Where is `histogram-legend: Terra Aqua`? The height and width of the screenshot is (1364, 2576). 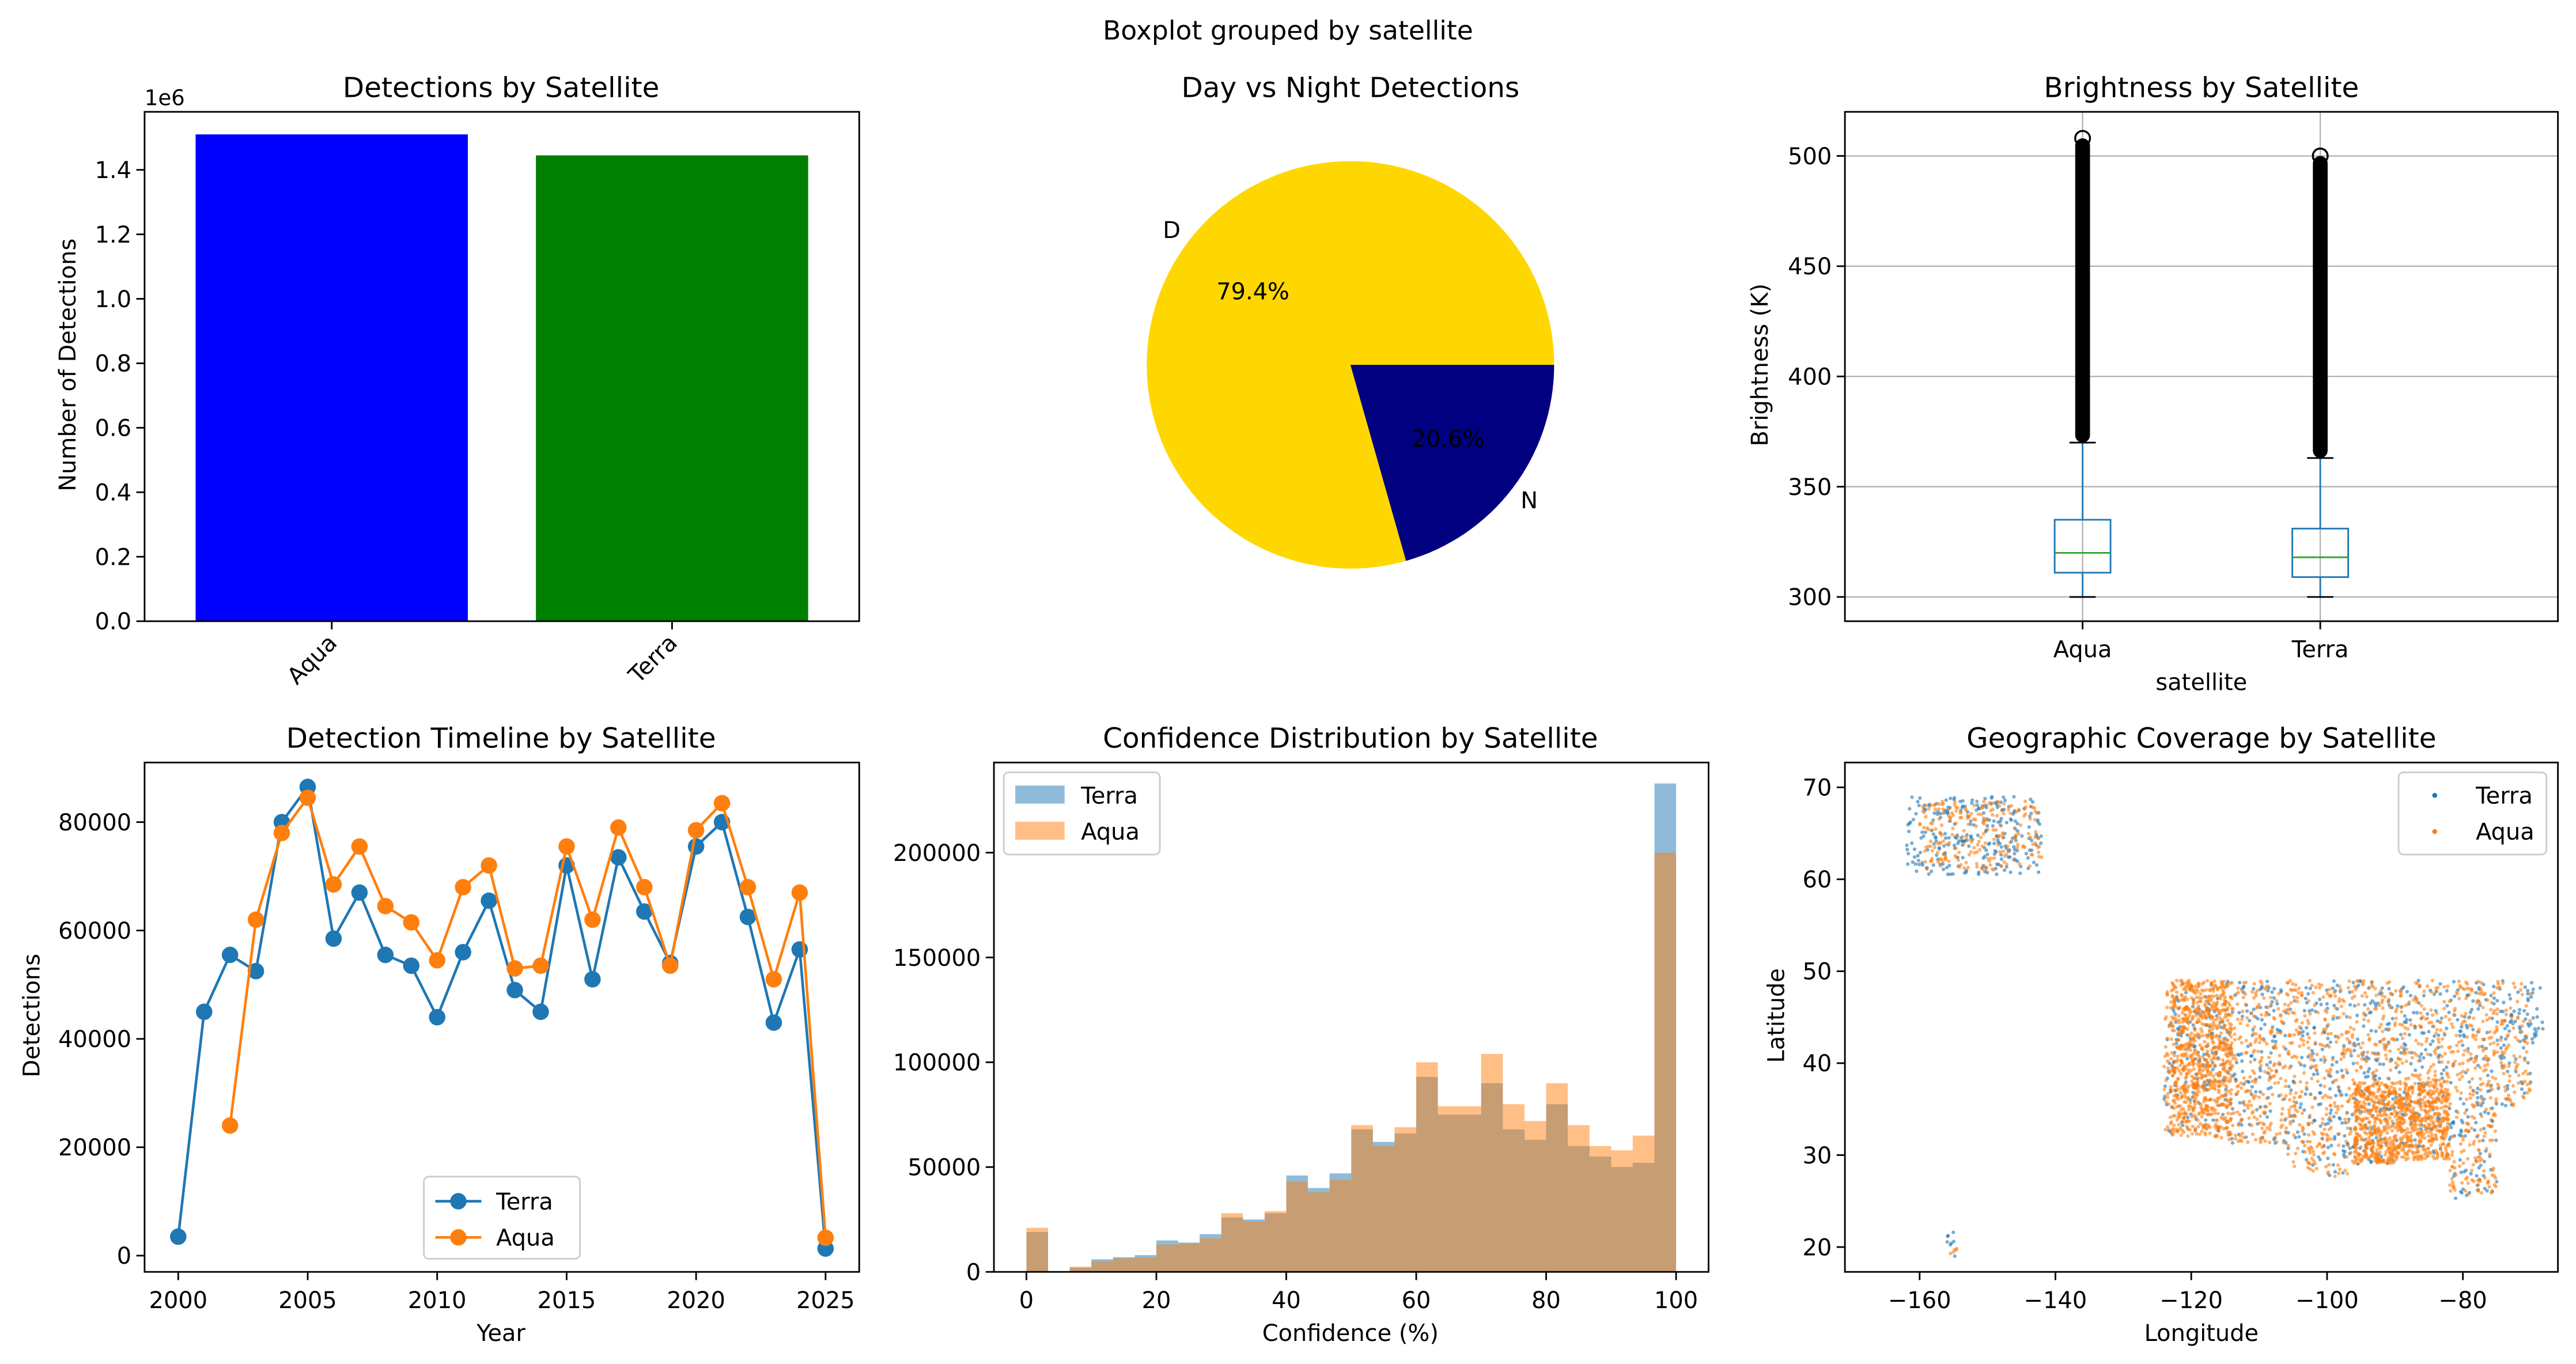 histogram-legend: Terra Aqua is located at coordinates (1082, 813).